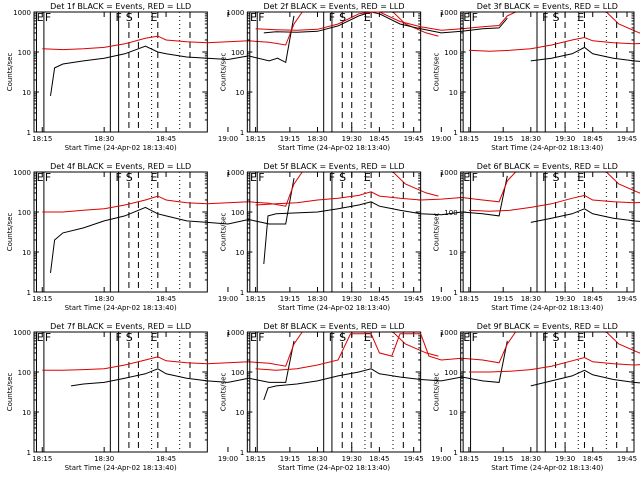  Describe the element at coordinates (547, 166) in the screenshot. I see `panel-title: Det 6f BLACK = Events, RED = LLD` at that location.